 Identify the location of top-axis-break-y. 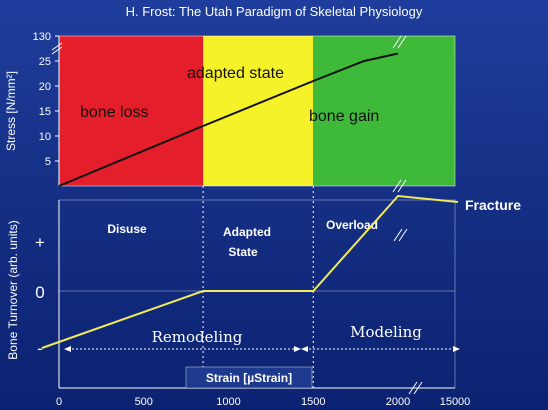
(57, 48).